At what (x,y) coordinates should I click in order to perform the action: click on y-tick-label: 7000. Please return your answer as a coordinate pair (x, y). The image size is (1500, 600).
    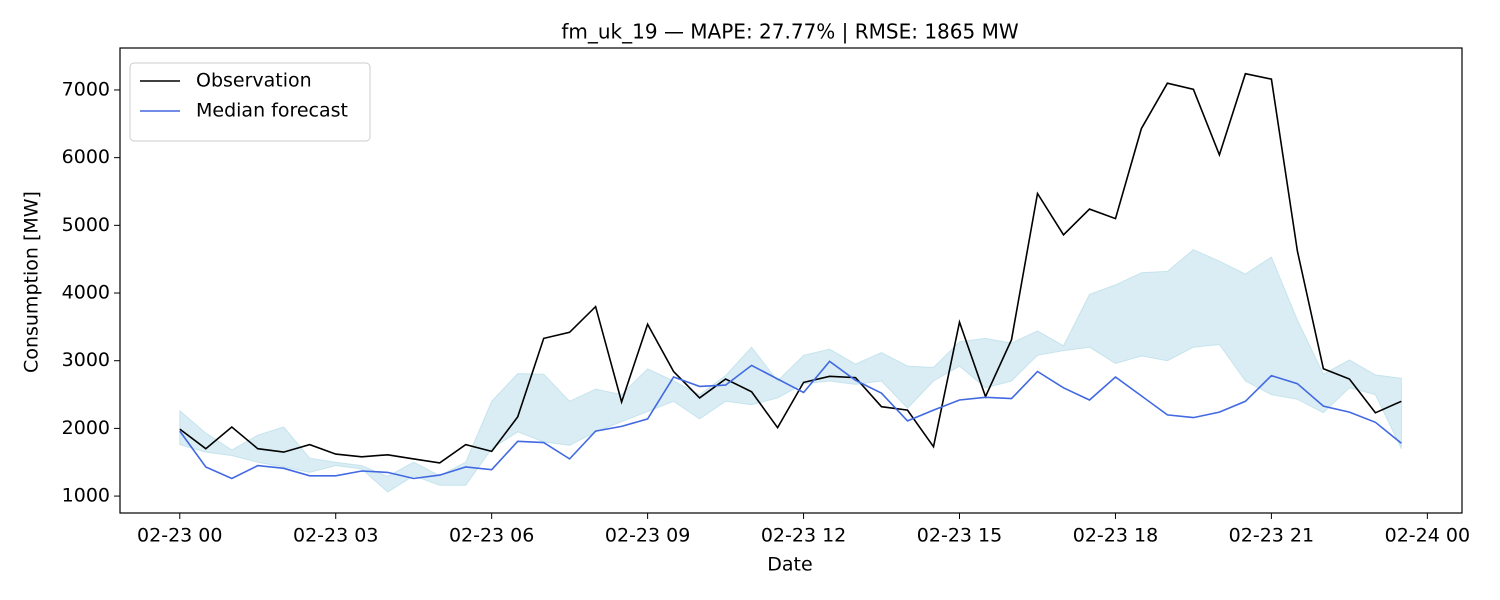
    Looking at the image, I should click on (86, 89).